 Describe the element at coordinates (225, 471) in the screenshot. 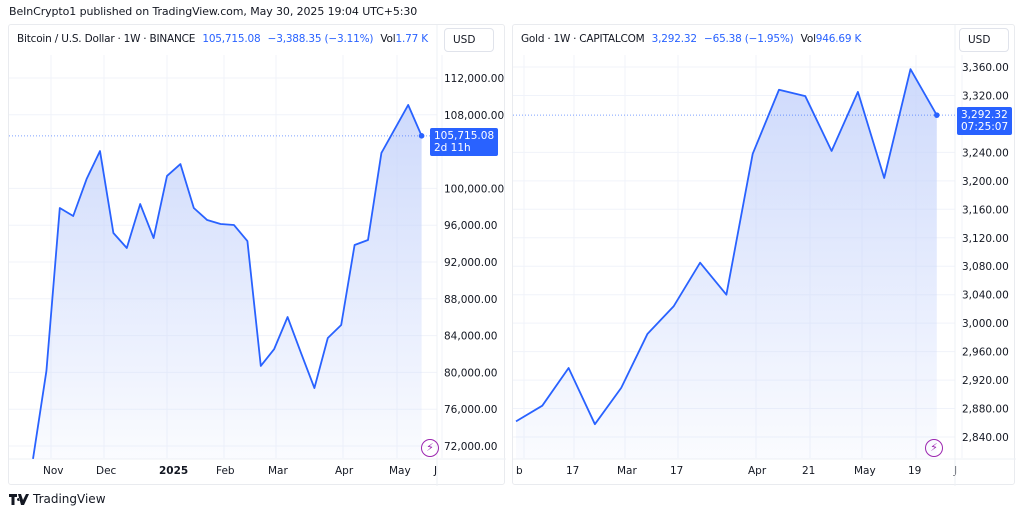

I see `x-tick-label: Feb` at that location.